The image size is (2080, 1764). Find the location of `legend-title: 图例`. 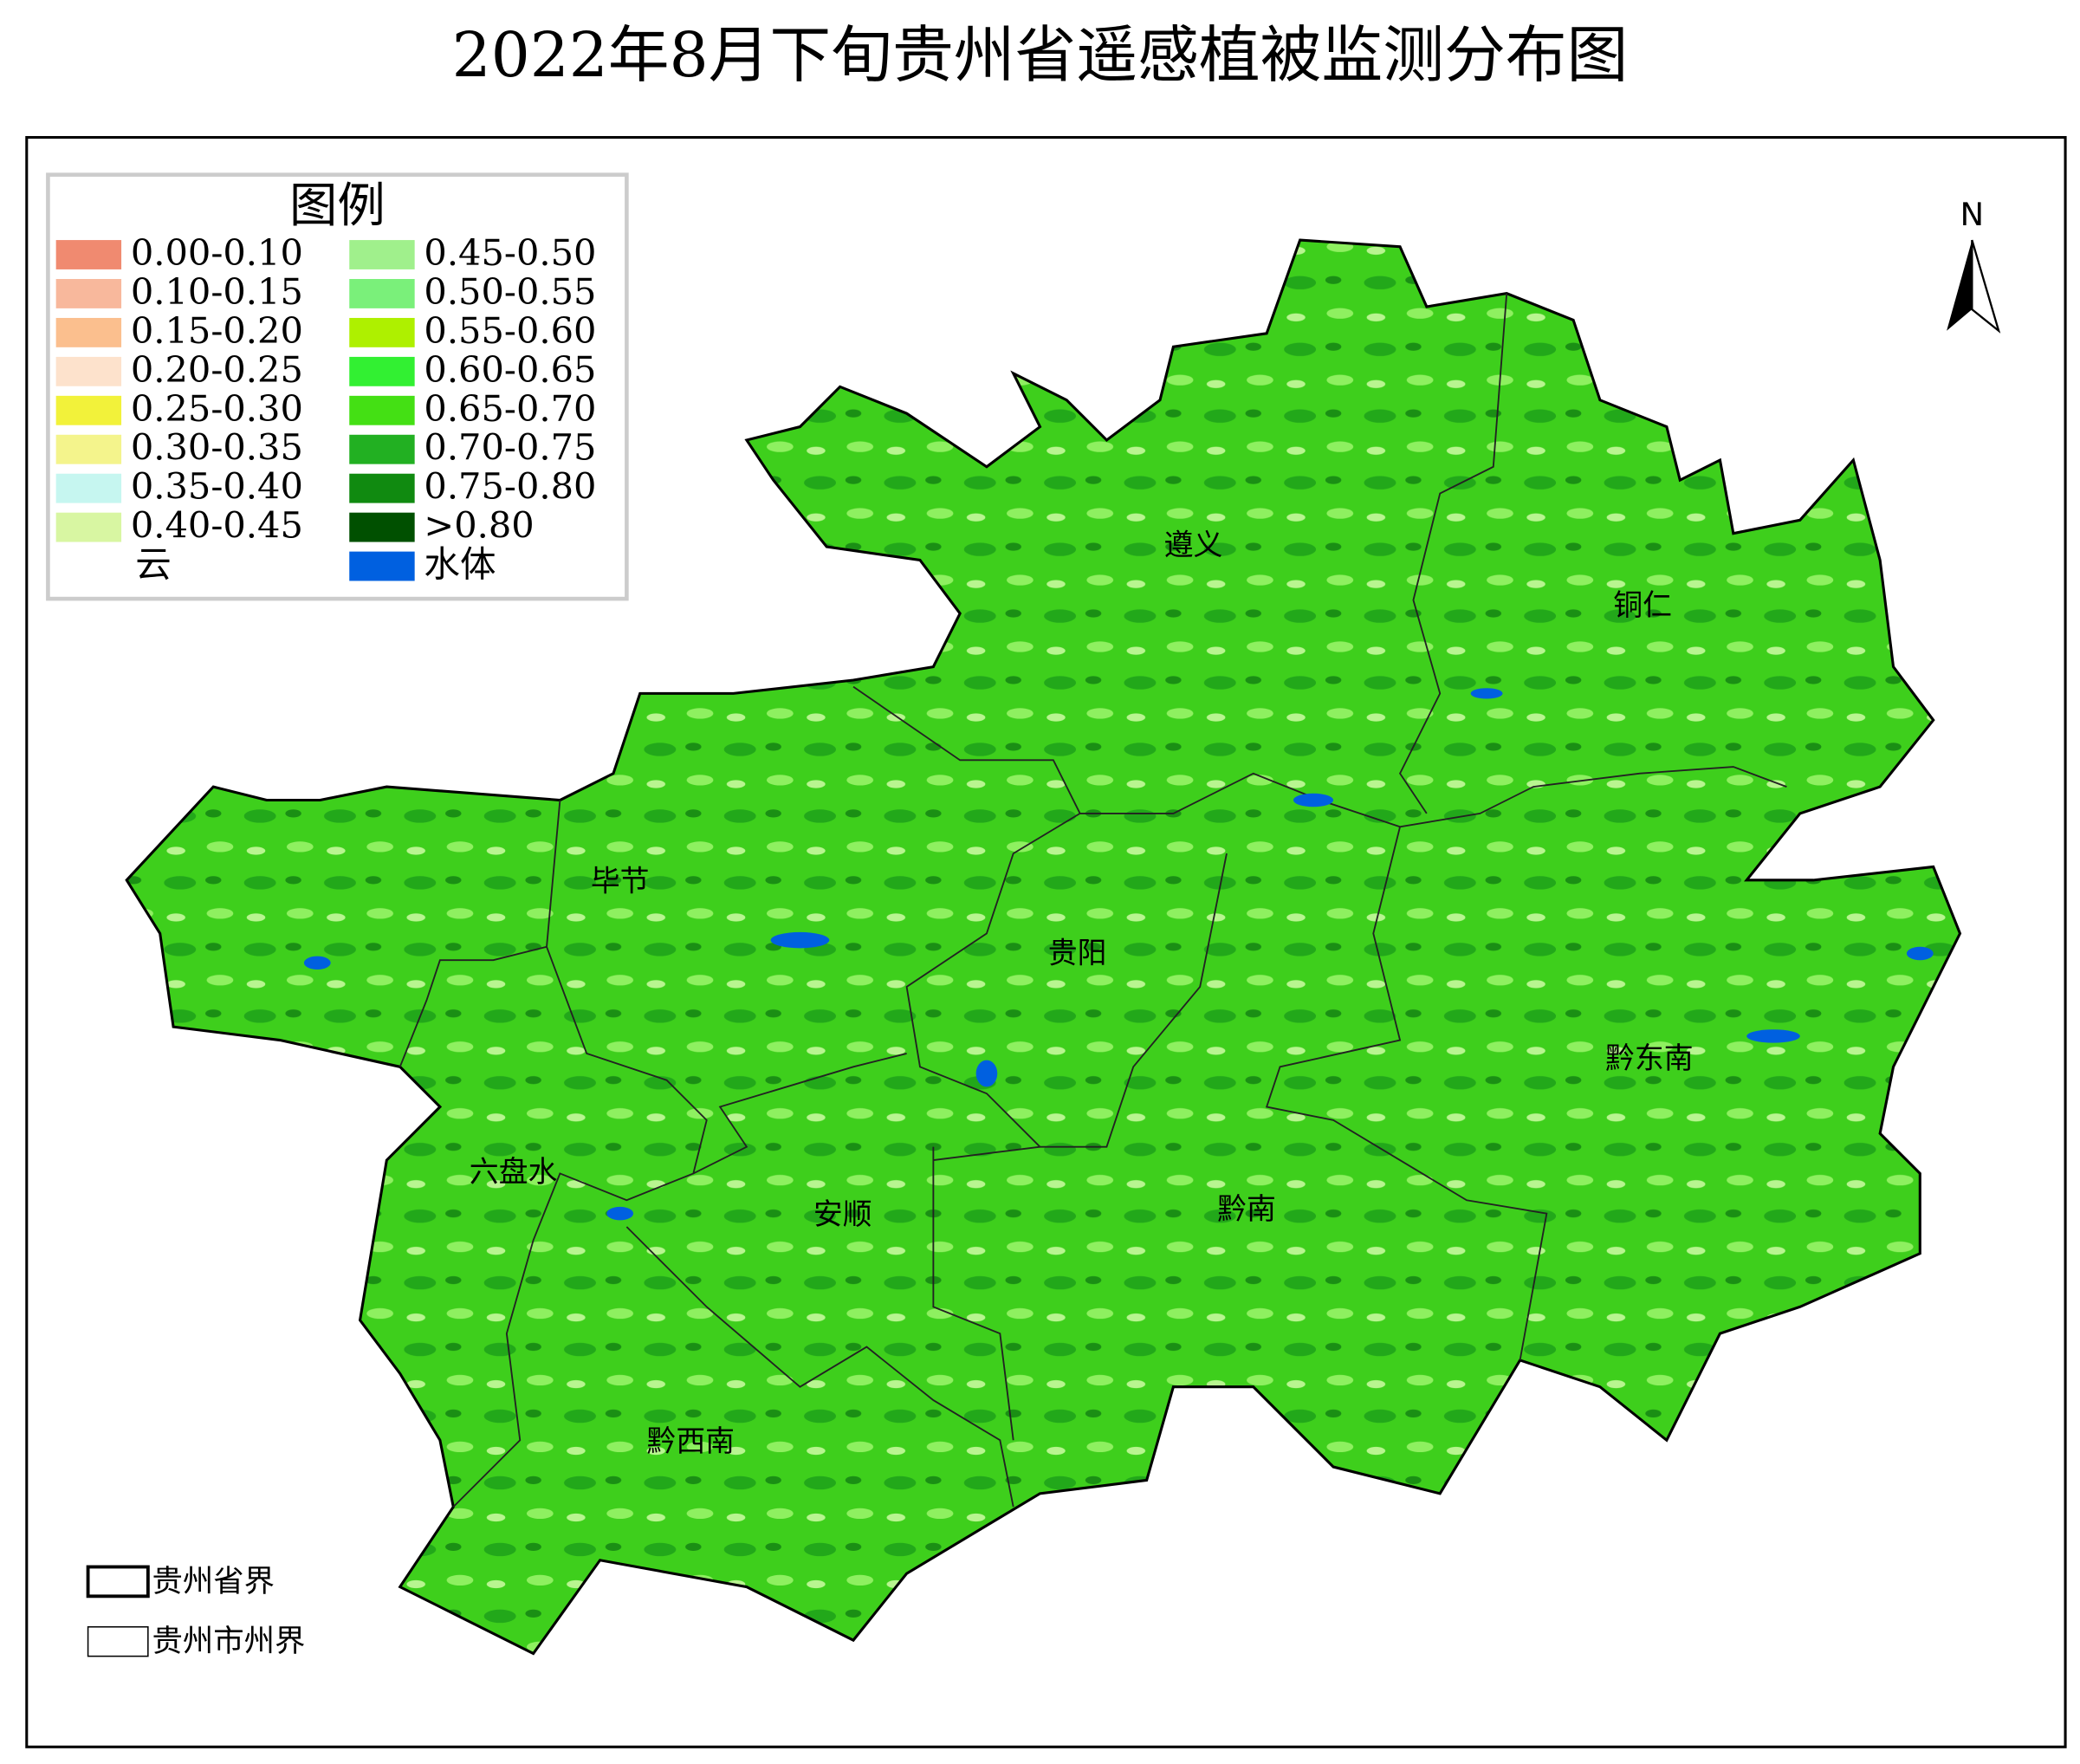

legend-title: 图例 is located at coordinates (337, 206).